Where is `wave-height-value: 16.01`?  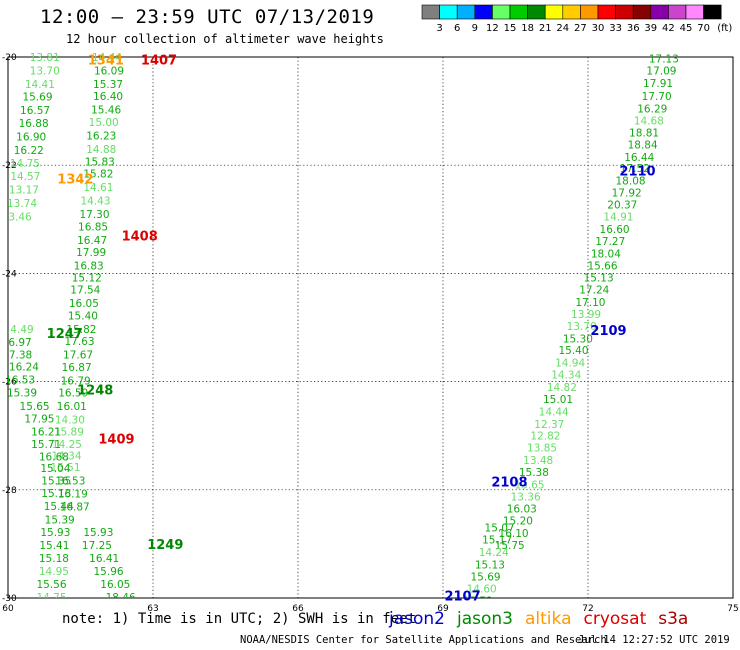 wave-height-value: 16.01 is located at coordinates (72, 407).